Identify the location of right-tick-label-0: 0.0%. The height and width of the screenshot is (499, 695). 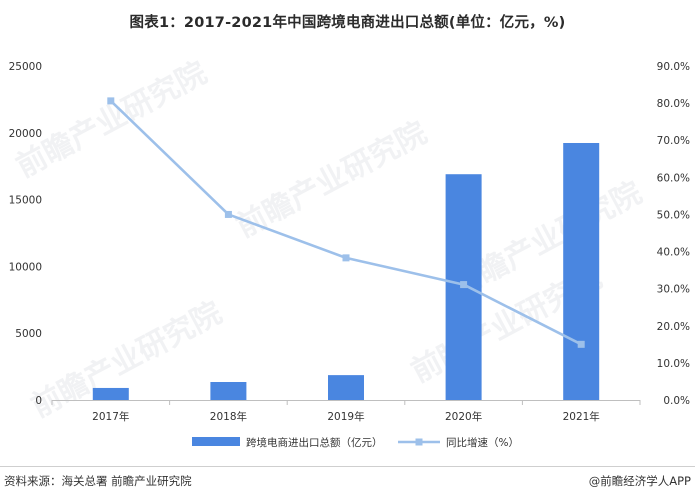
(676, 401).